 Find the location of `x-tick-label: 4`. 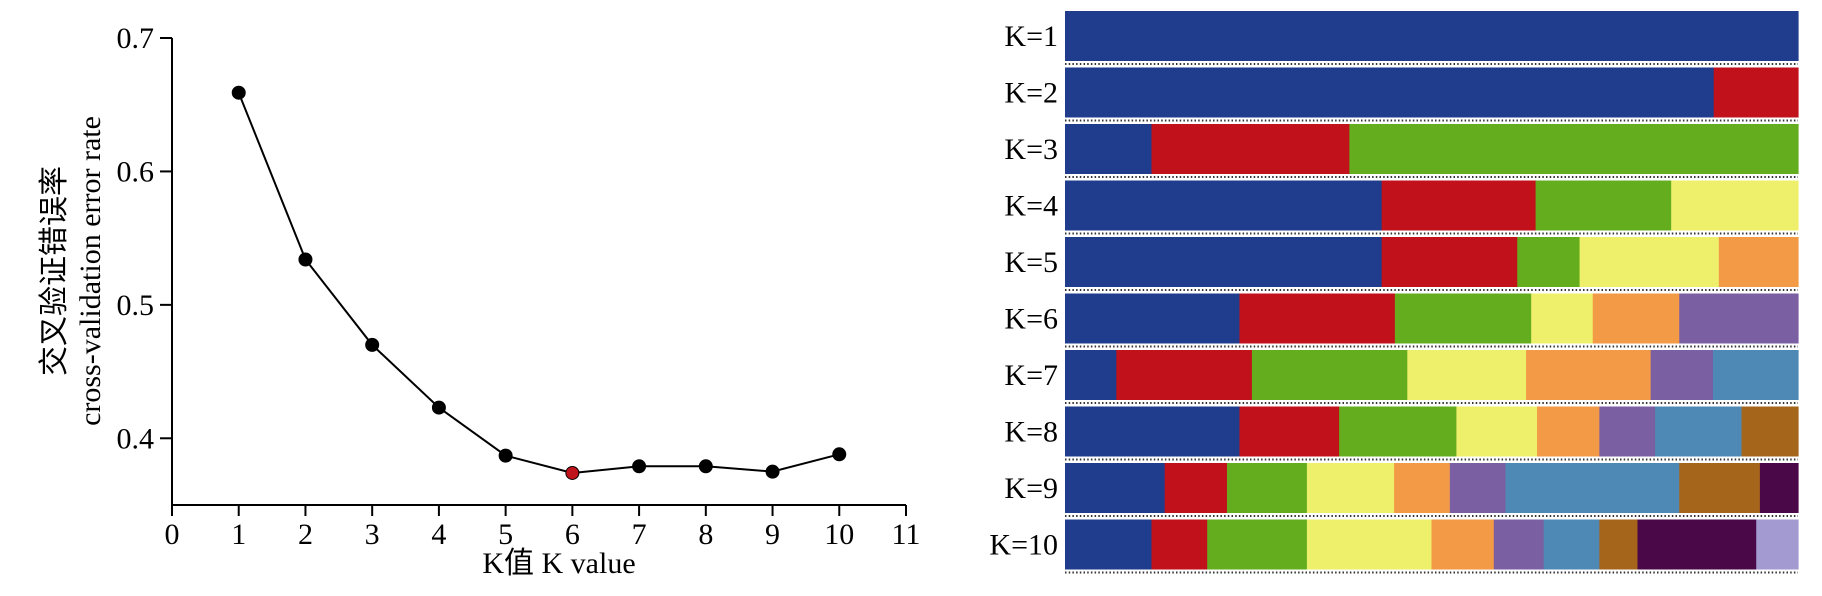

x-tick-label: 4 is located at coordinates (438, 534).